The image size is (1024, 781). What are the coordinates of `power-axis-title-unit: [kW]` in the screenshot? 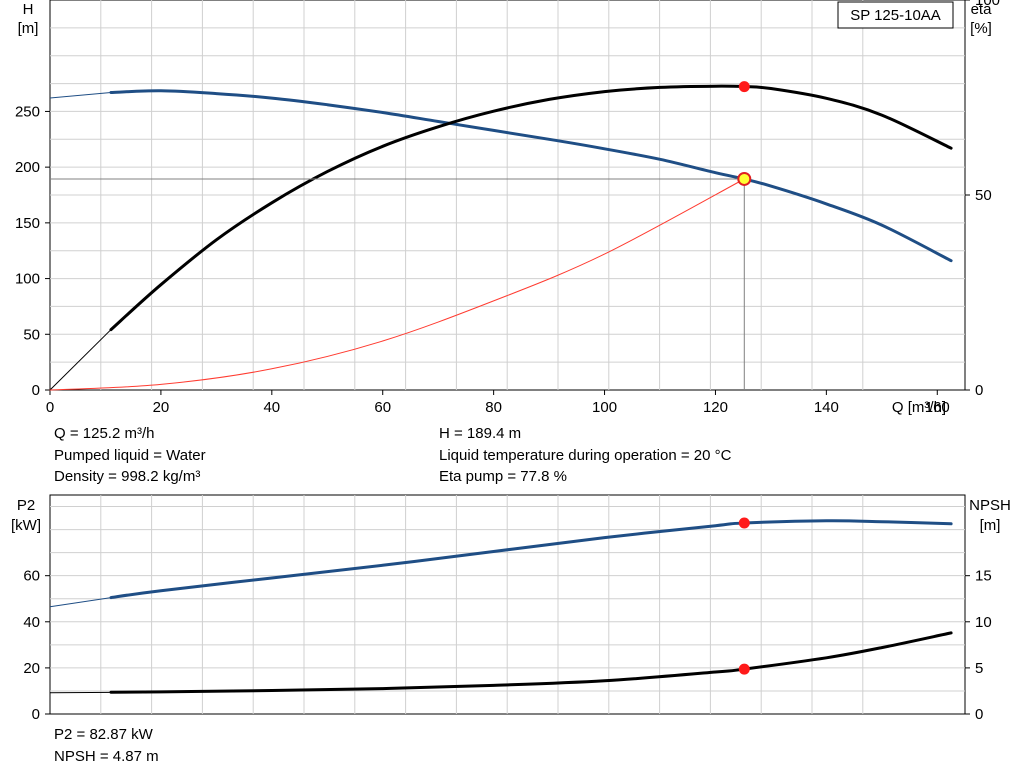 It's located at (26, 525).